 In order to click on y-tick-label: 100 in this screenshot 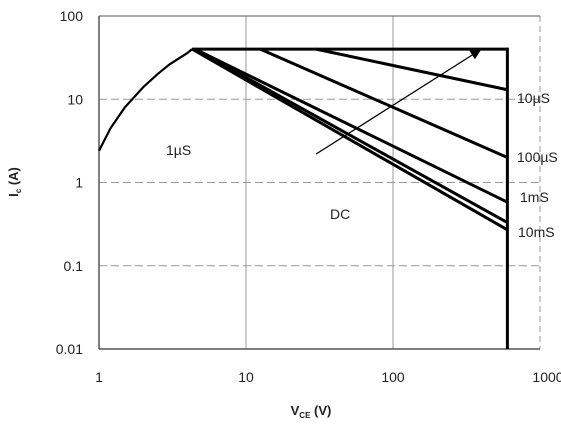, I will do `click(72, 16)`.